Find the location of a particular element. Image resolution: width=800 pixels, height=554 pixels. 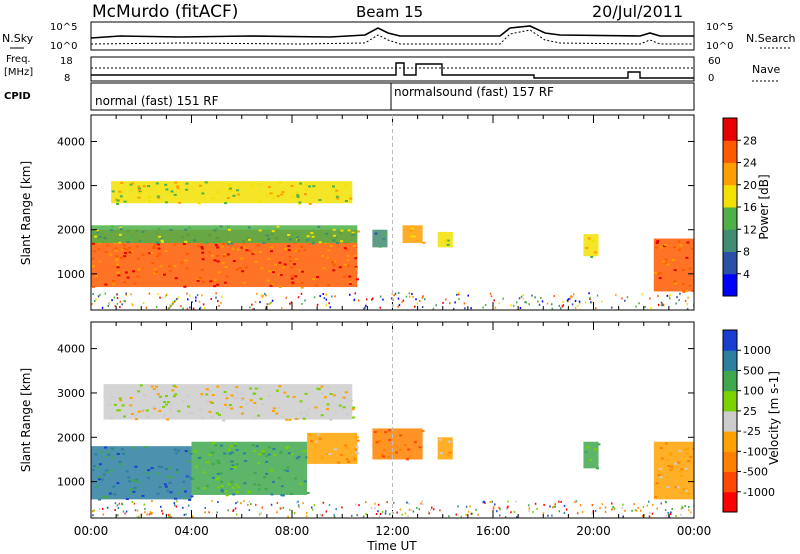

power-colorbar is located at coordinates (730, 207).